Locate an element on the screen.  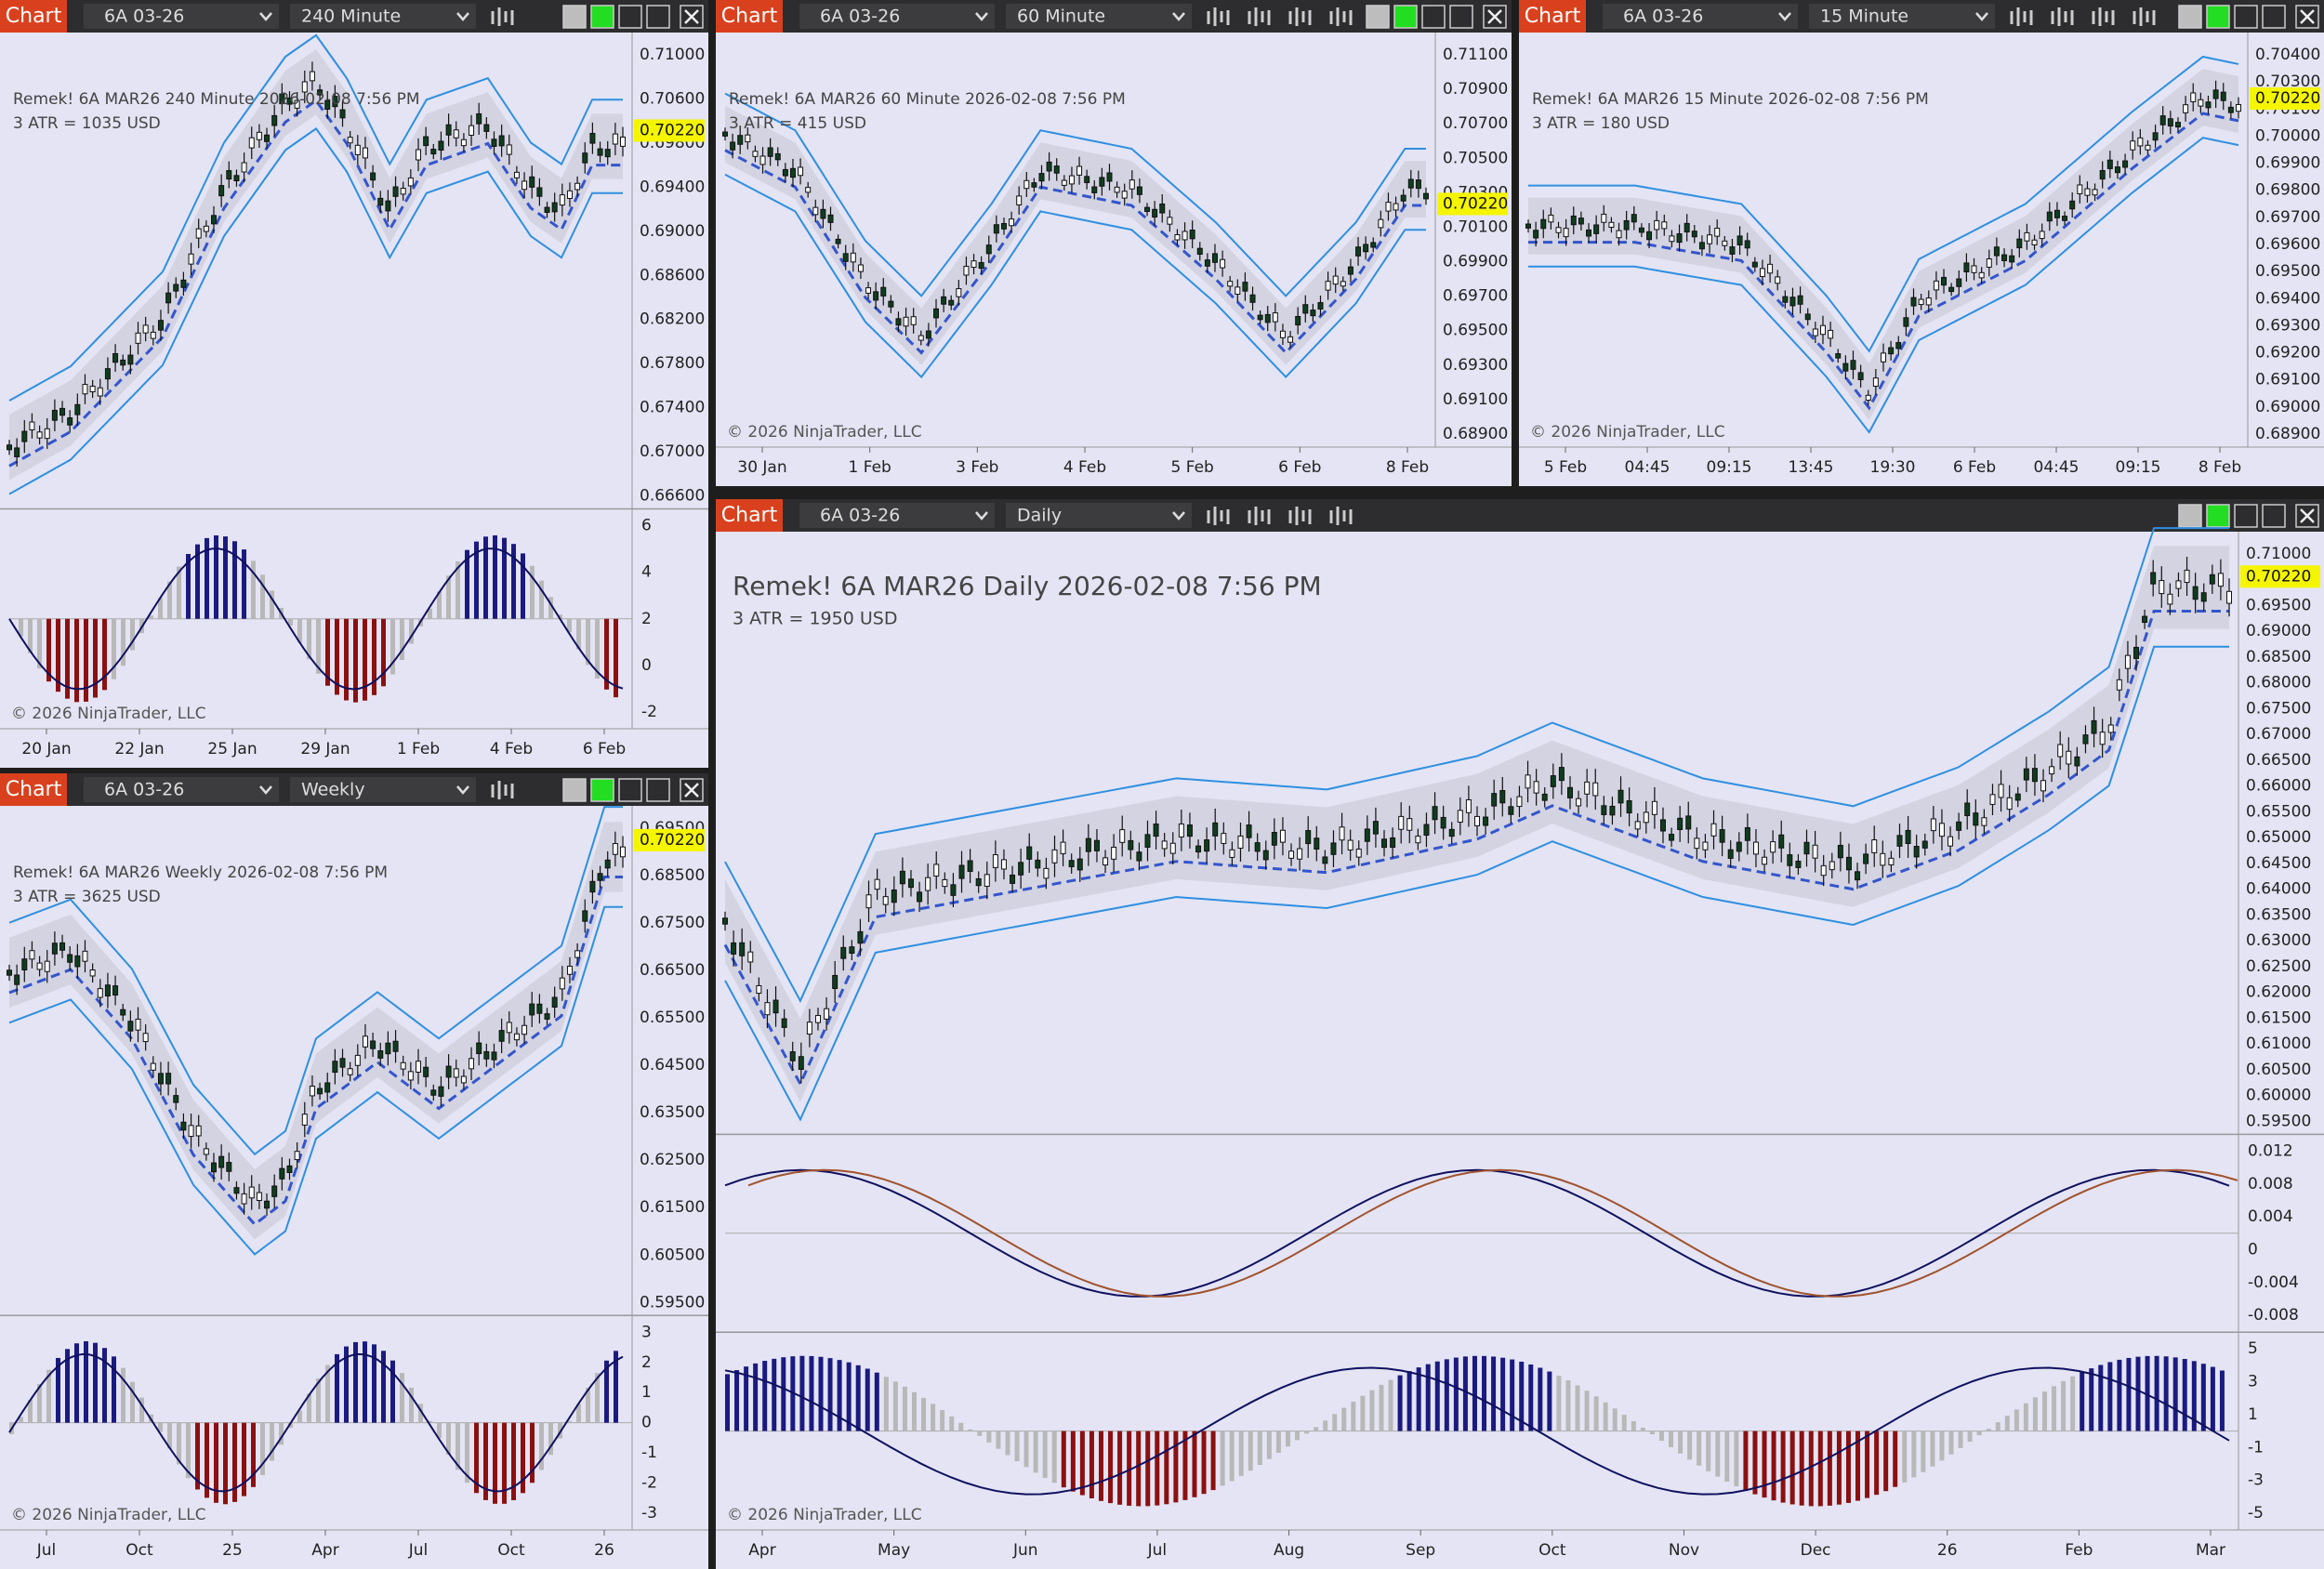
instrument-label: 6A 03-26 is located at coordinates (144, 17).